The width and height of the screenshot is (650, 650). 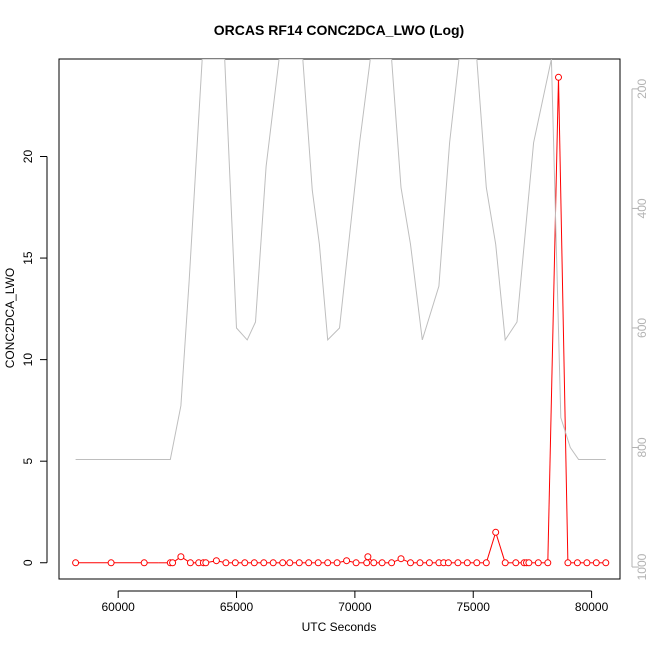 I want to click on y2-tick-label: 600, so click(x=642, y=328).